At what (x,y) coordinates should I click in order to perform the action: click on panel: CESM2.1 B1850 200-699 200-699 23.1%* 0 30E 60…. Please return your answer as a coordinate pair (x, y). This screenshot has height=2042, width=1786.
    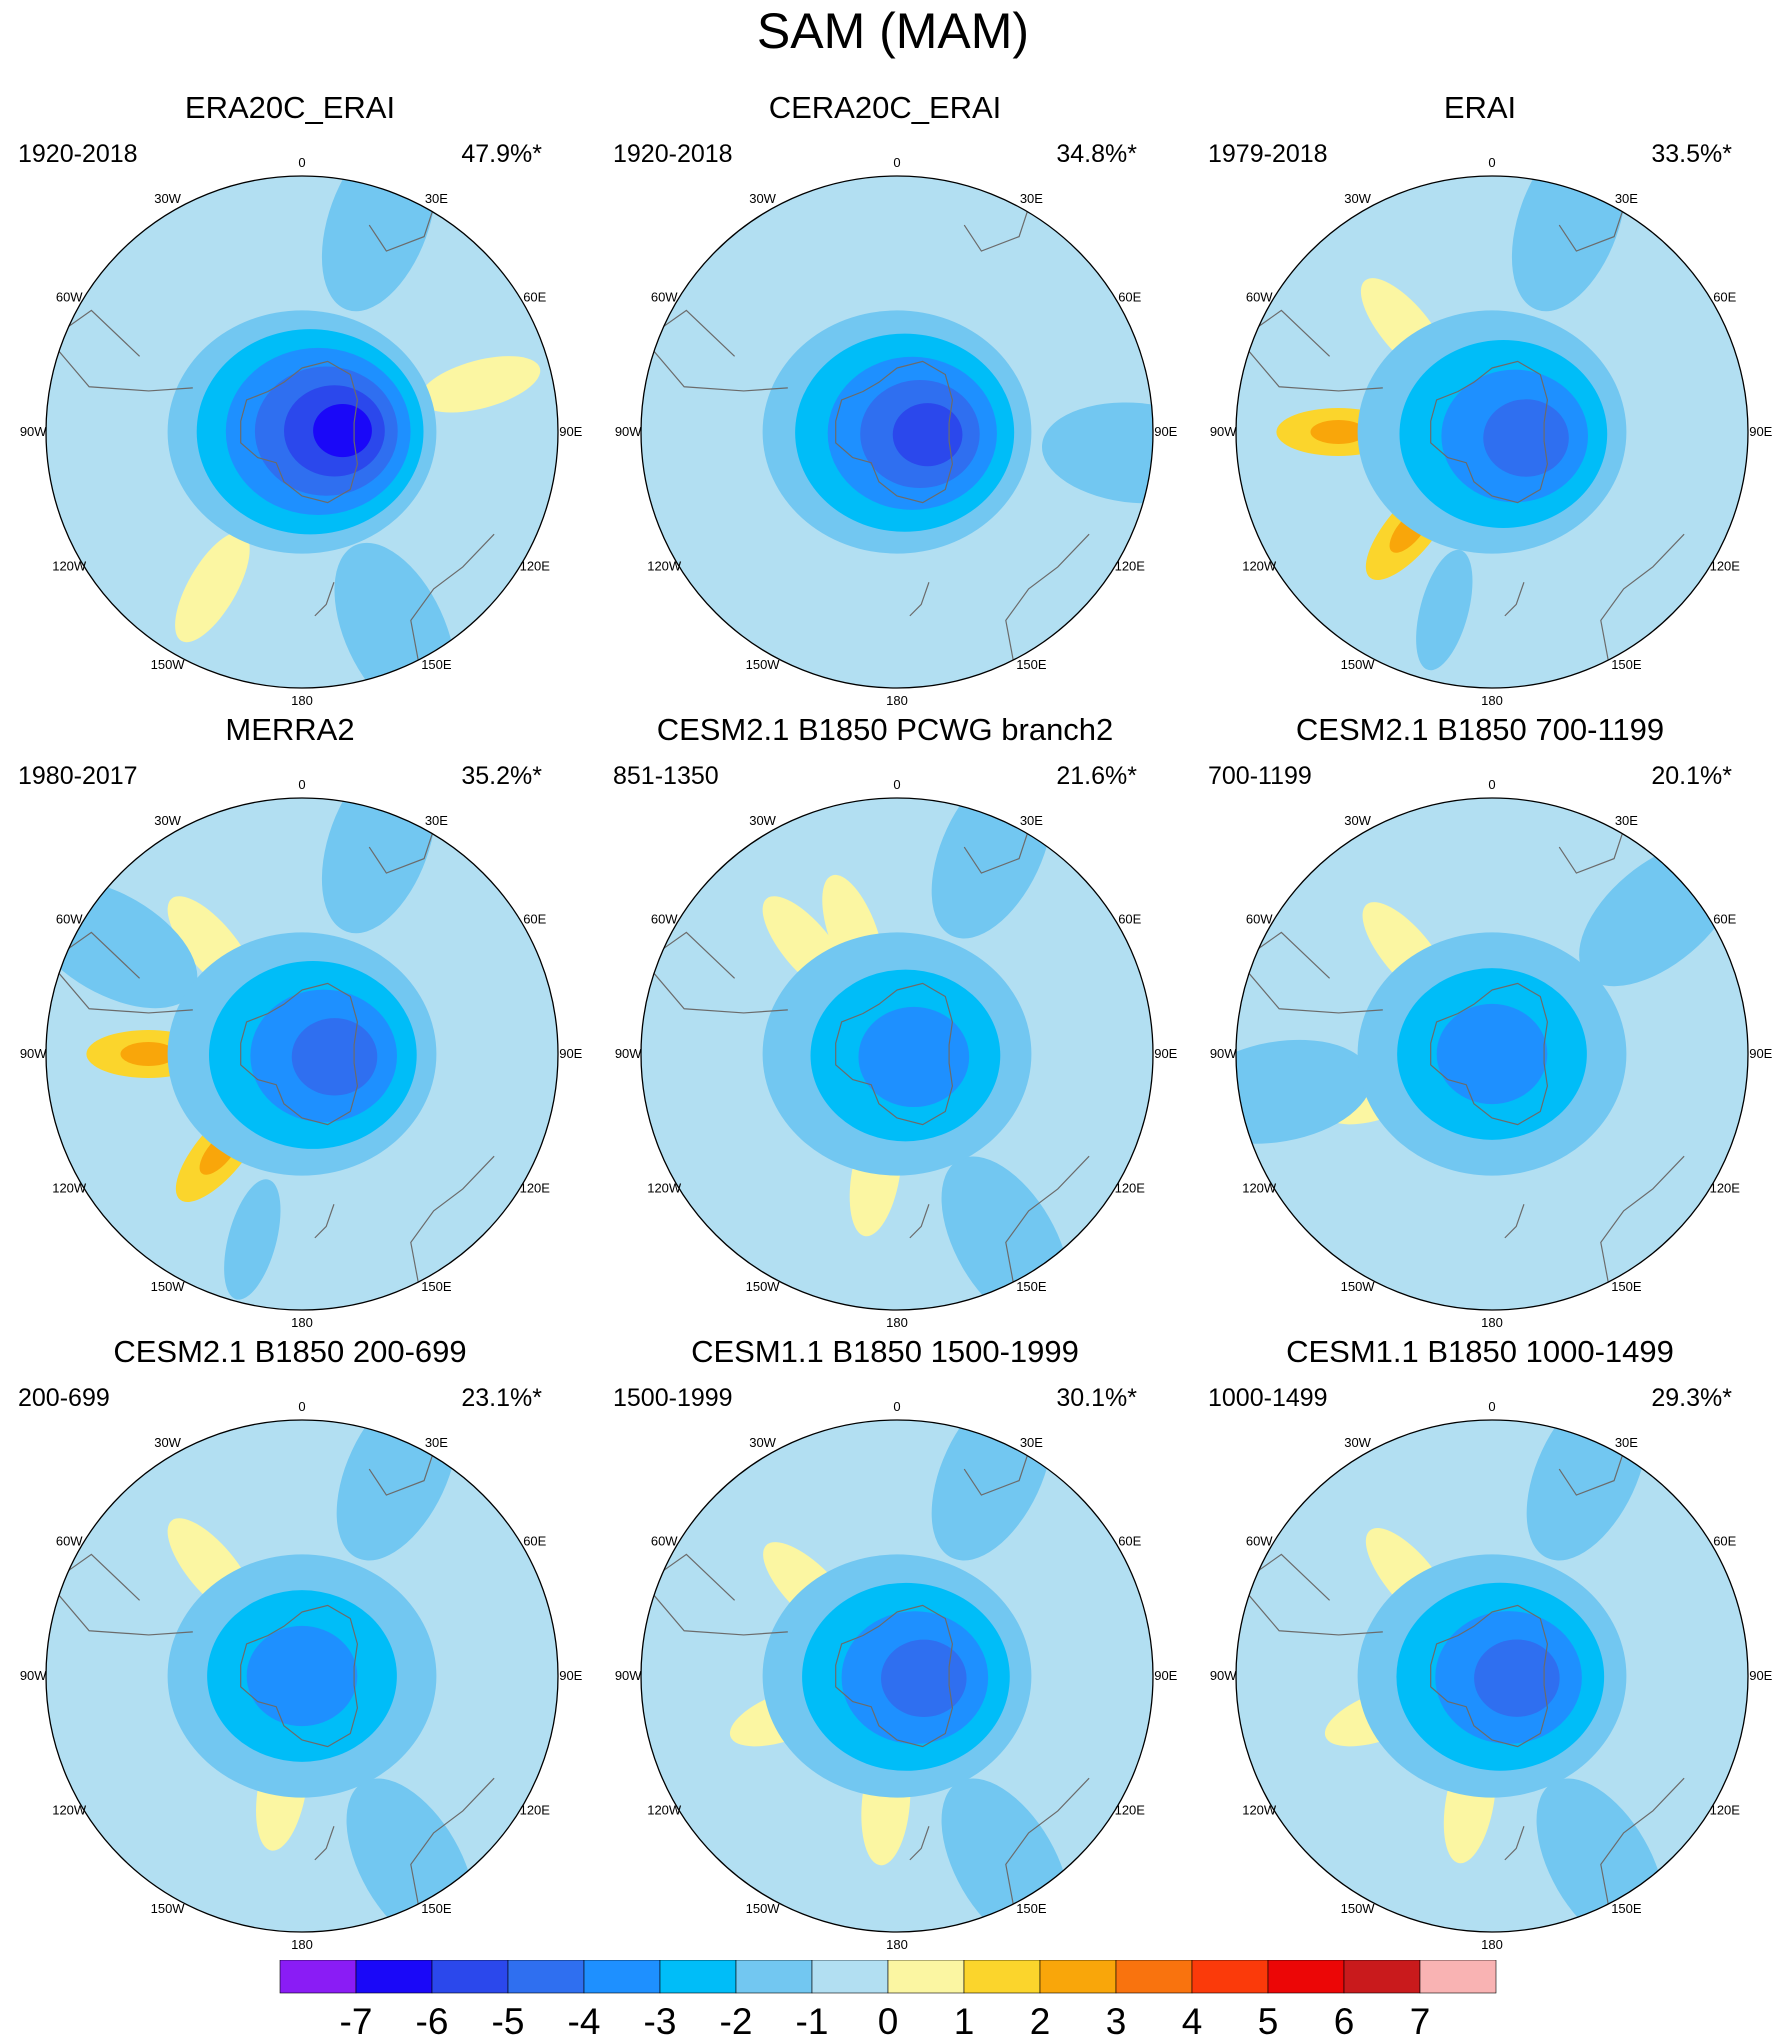
    Looking at the image, I should click on (296, 1643).